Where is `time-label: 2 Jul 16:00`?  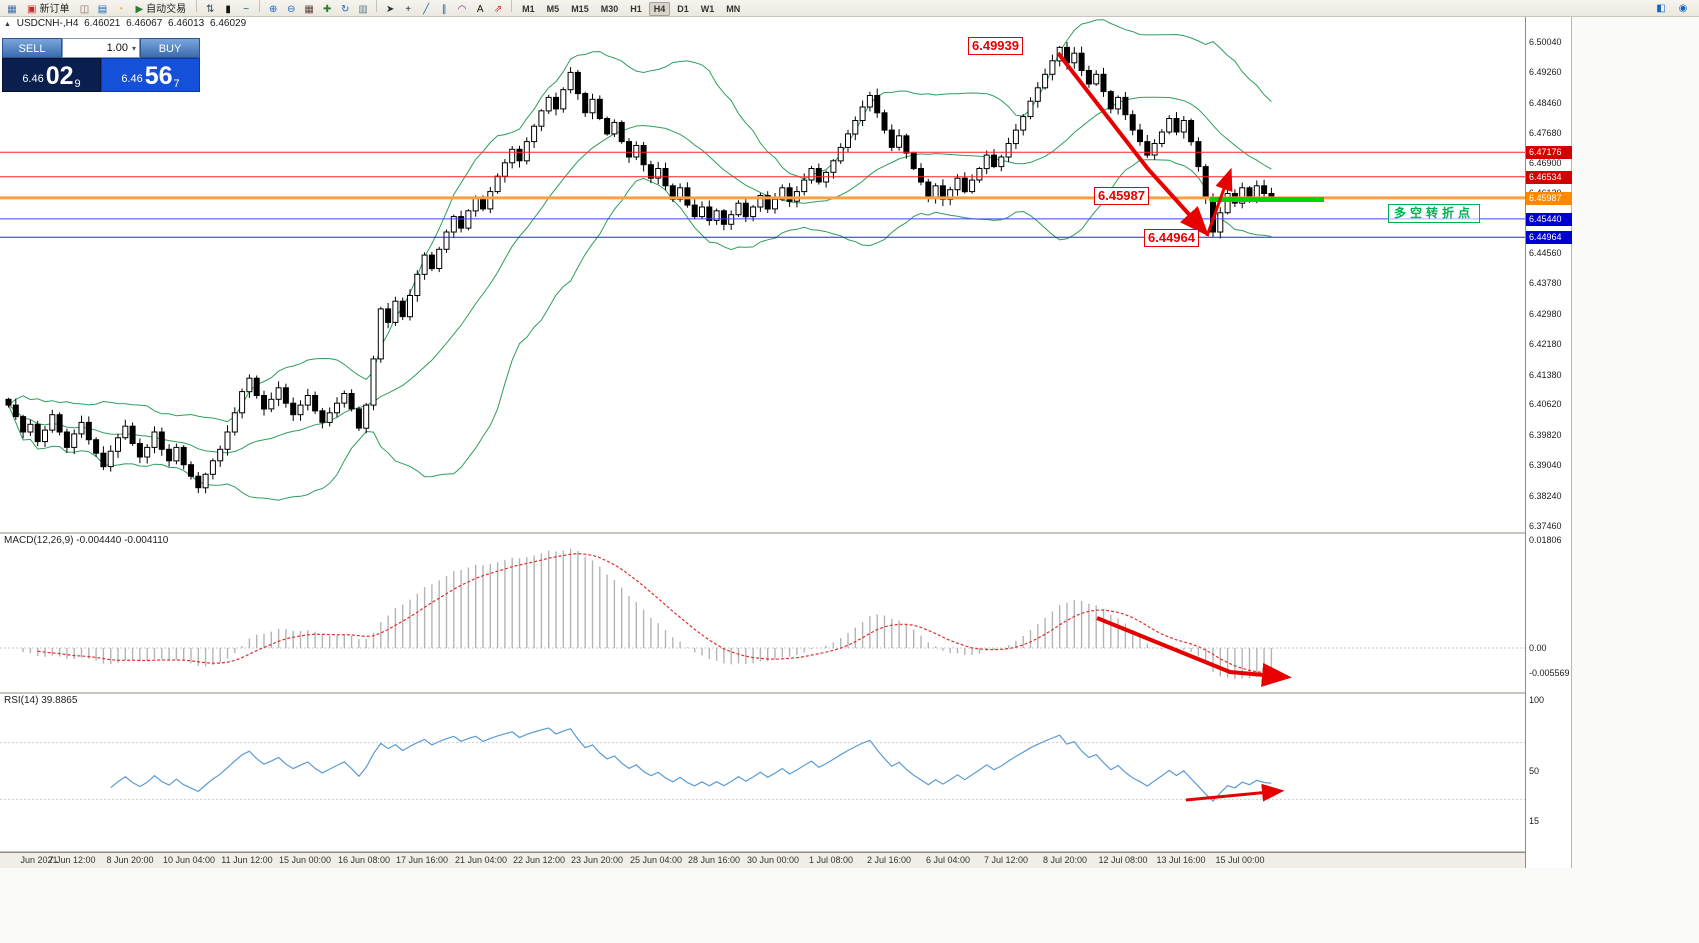 time-label: 2 Jul 16:00 is located at coordinates (889, 860).